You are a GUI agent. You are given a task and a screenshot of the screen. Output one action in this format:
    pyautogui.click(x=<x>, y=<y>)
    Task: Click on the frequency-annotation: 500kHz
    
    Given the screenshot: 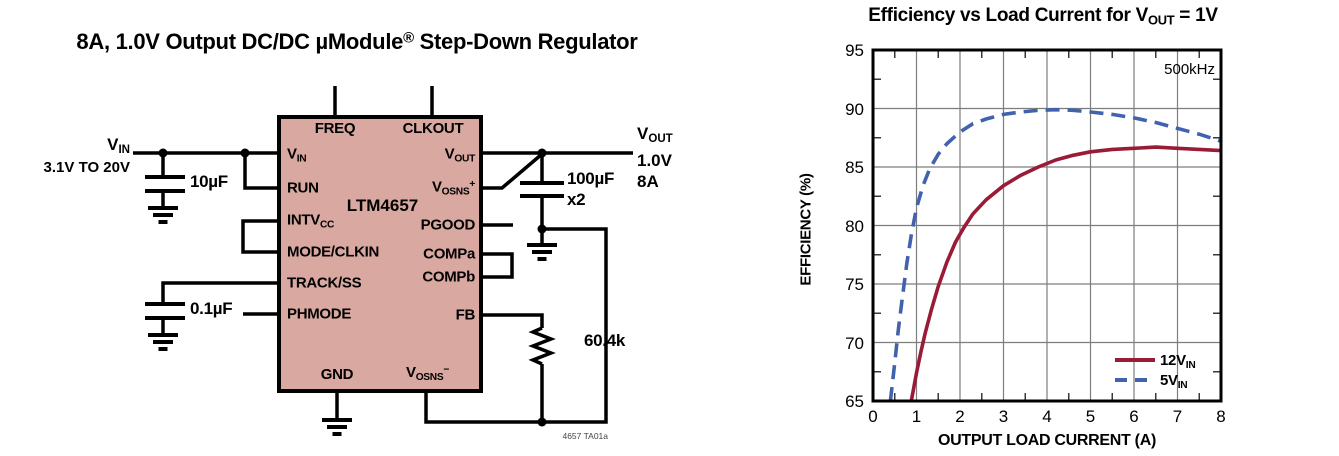 What is the action you would take?
    pyautogui.click(x=1189, y=69)
    